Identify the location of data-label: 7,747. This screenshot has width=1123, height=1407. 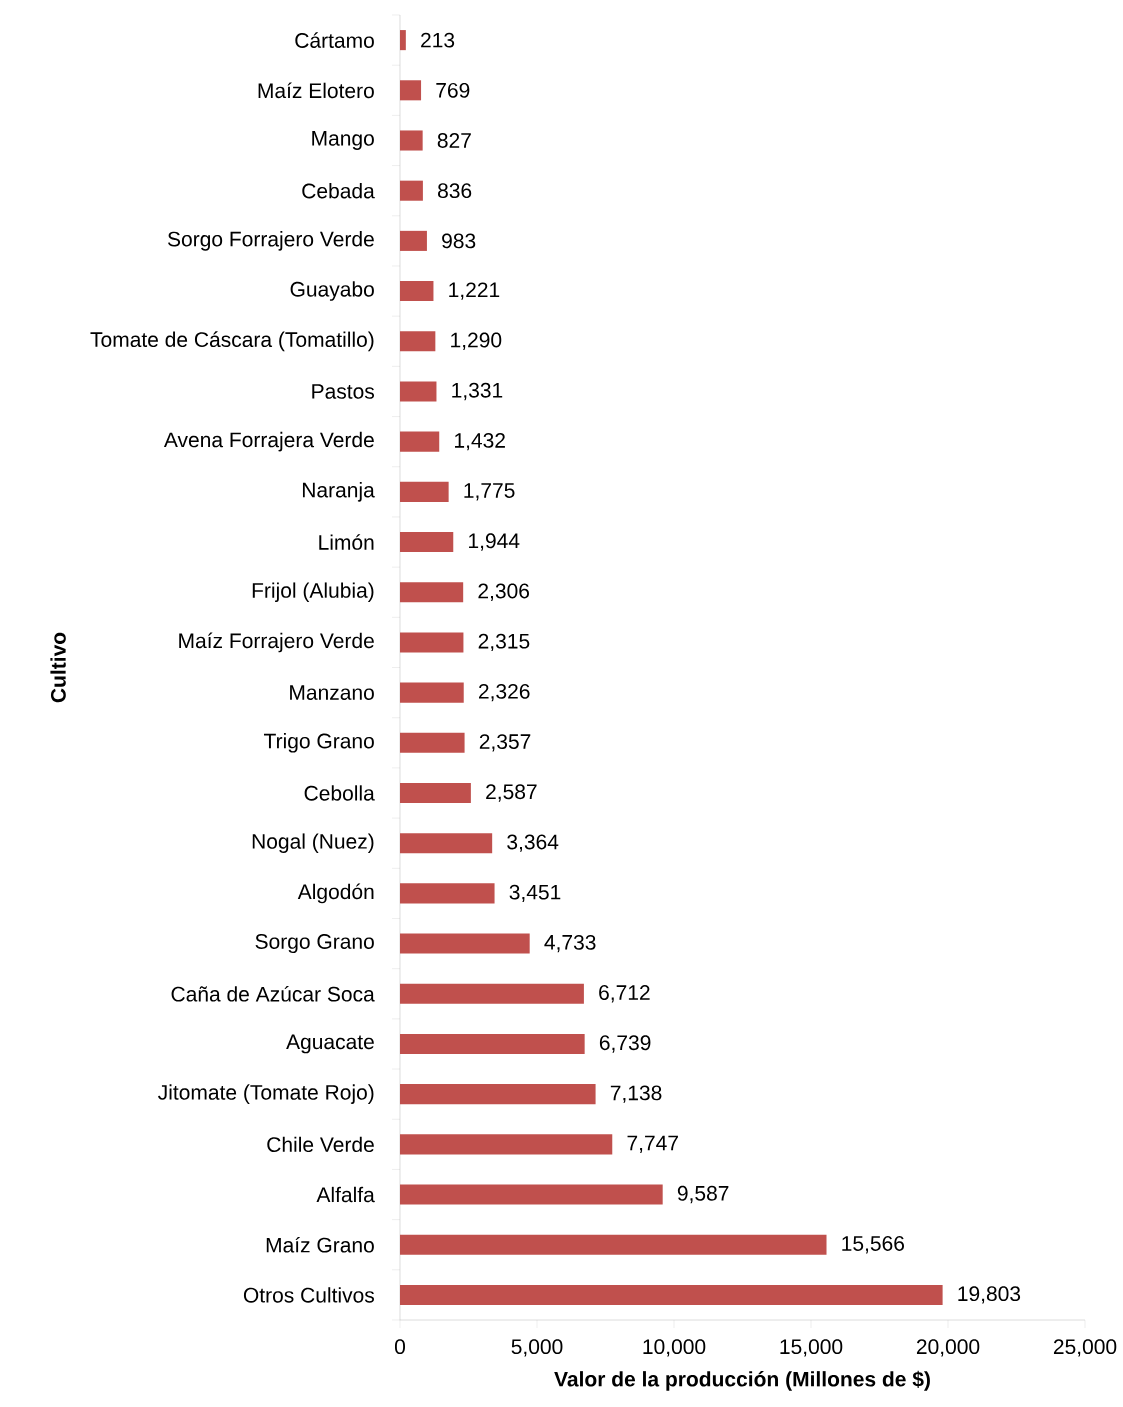
(652, 1144).